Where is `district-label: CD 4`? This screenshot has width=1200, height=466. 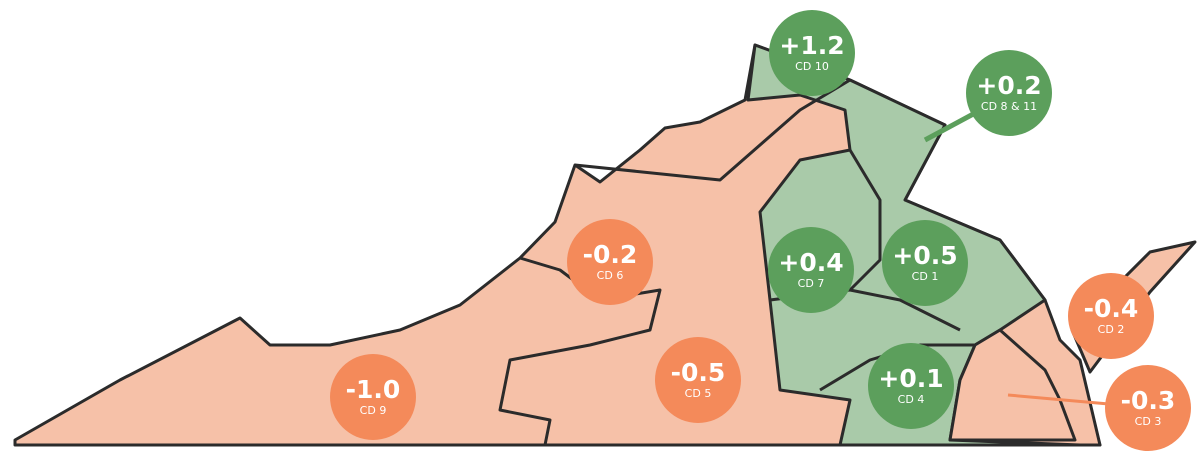
district-label: CD 4 is located at coordinates (911, 399).